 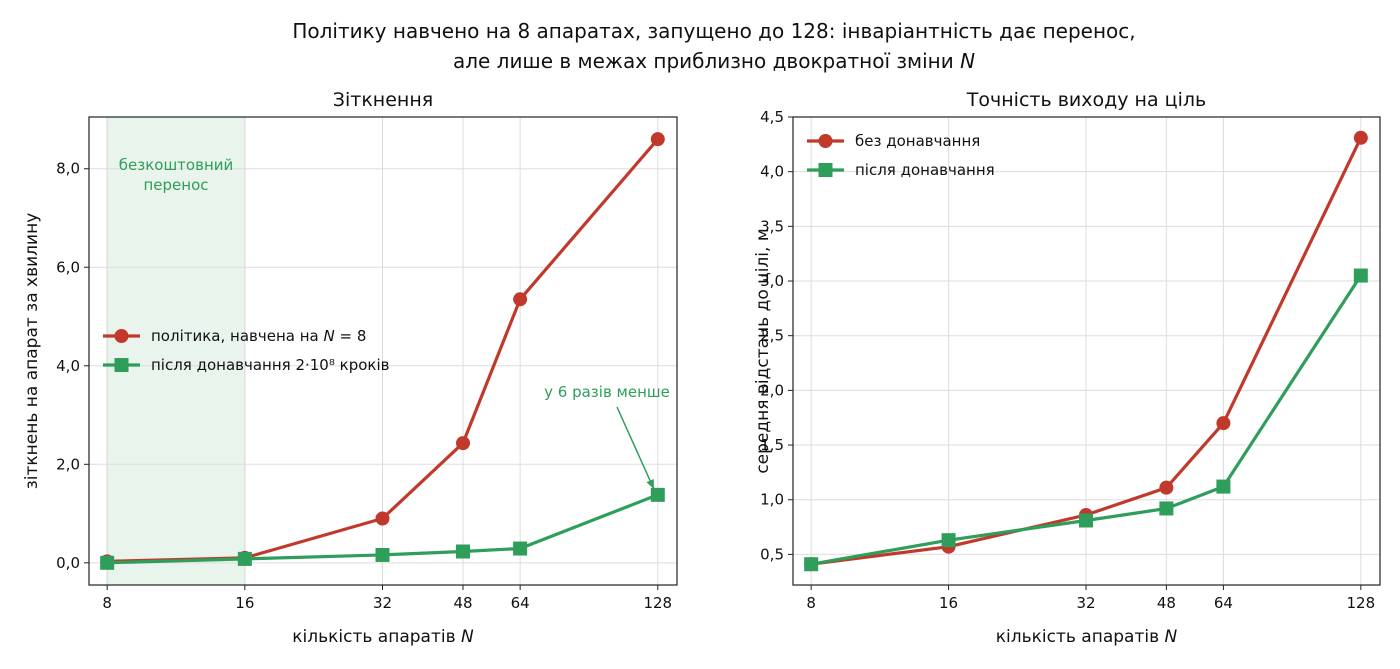 What do you see at coordinates (763, 350) in the screenshot?
I see `y-axis-label: середня відстань до цілі, м` at bounding box center [763, 350].